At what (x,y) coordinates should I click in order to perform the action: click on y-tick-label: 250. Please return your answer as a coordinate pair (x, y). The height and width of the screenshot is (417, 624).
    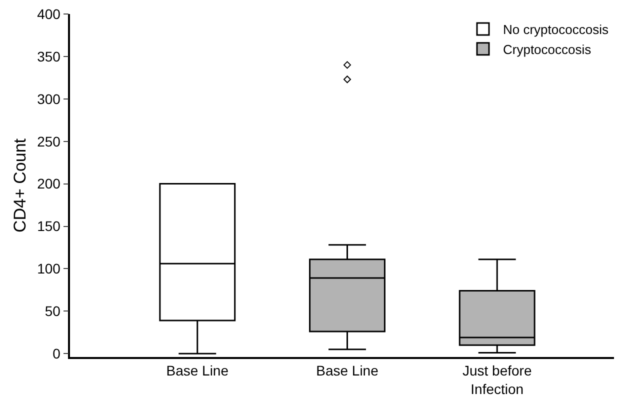
    Looking at the image, I should click on (49, 141).